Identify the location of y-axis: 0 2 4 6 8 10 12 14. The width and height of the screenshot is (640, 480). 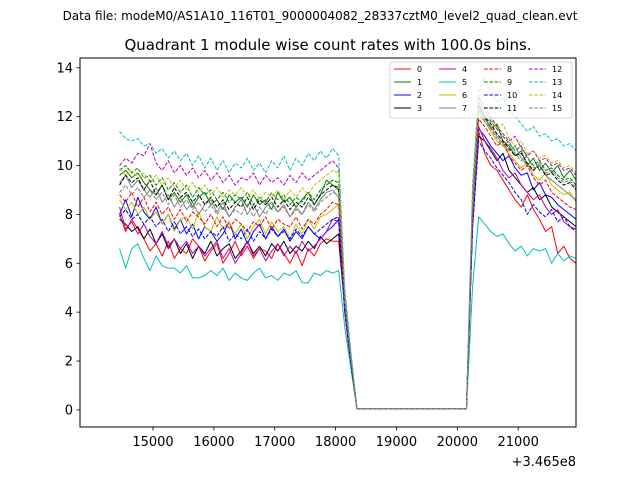
(68, 239).